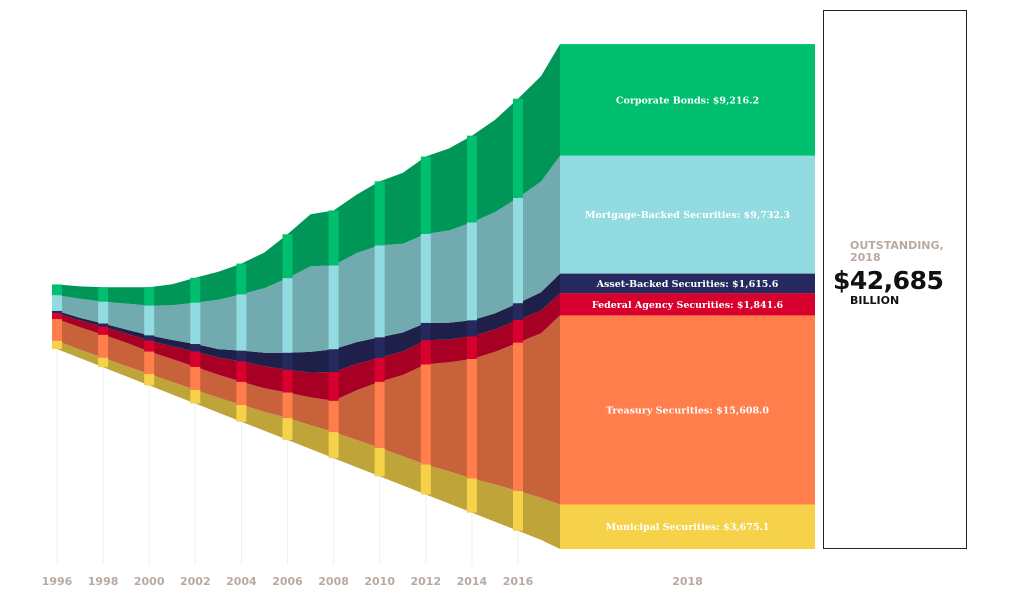 This screenshot has width=1018, height=610. Describe the element at coordinates (57, 344) in the screenshot. I see `stripe-1996-municipal-securities` at that location.